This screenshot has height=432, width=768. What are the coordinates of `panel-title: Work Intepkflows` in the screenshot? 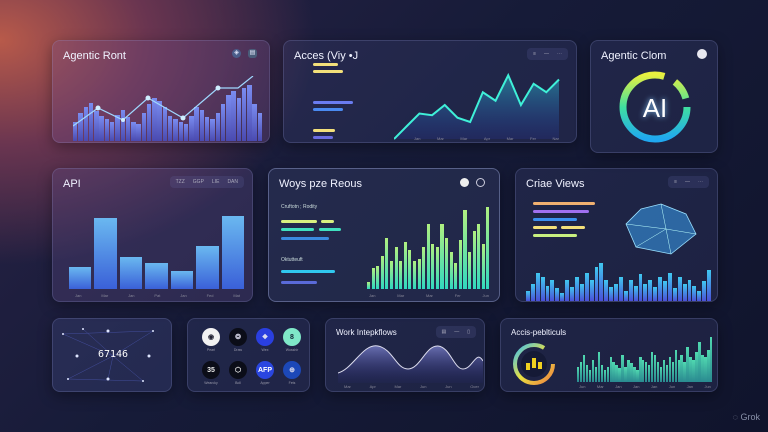 It's located at (366, 332).